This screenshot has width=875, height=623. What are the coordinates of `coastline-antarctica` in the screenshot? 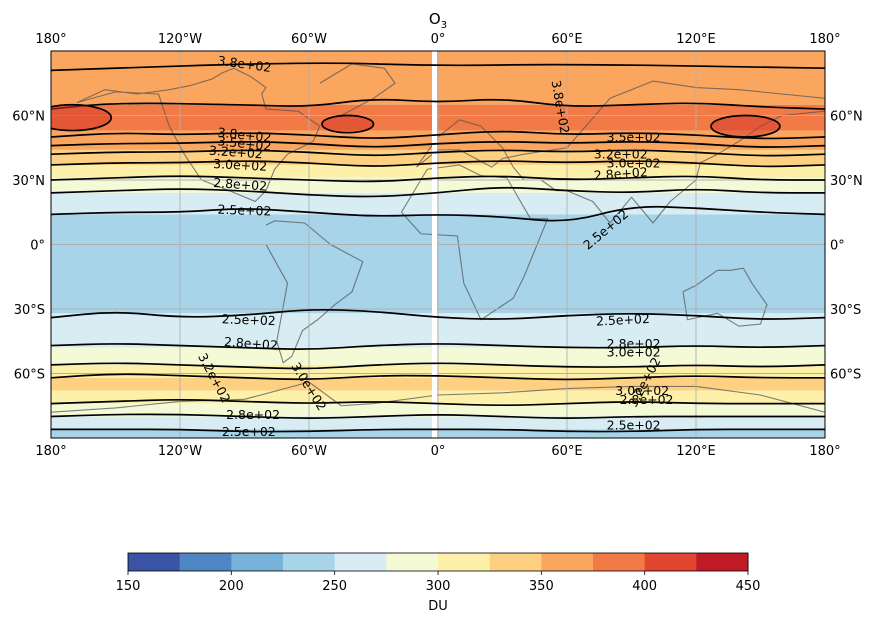 It's located at (438, 397).